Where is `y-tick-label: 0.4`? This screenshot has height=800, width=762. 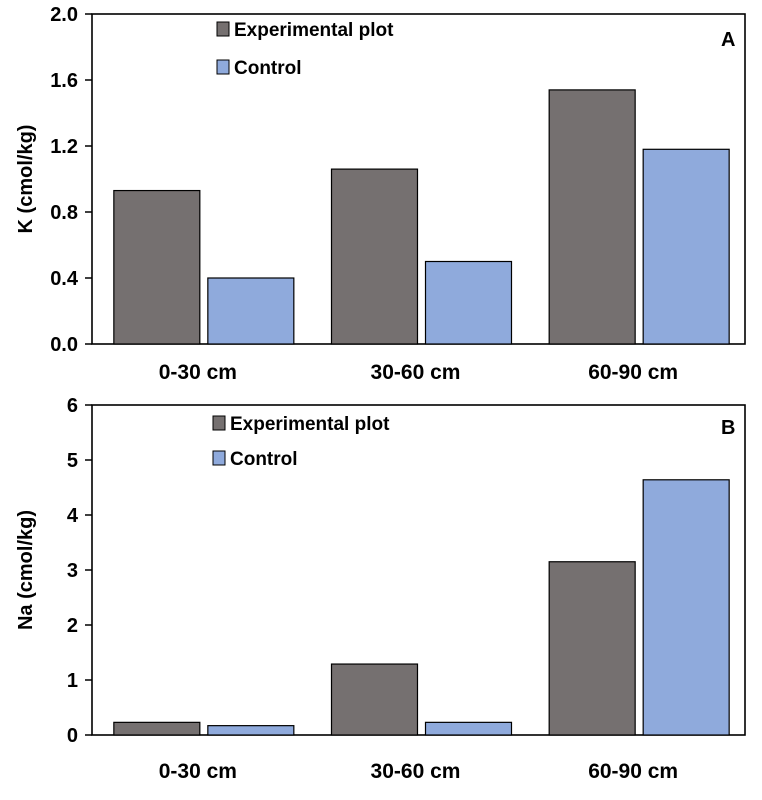
y-tick-label: 0.4 is located at coordinates (64, 279).